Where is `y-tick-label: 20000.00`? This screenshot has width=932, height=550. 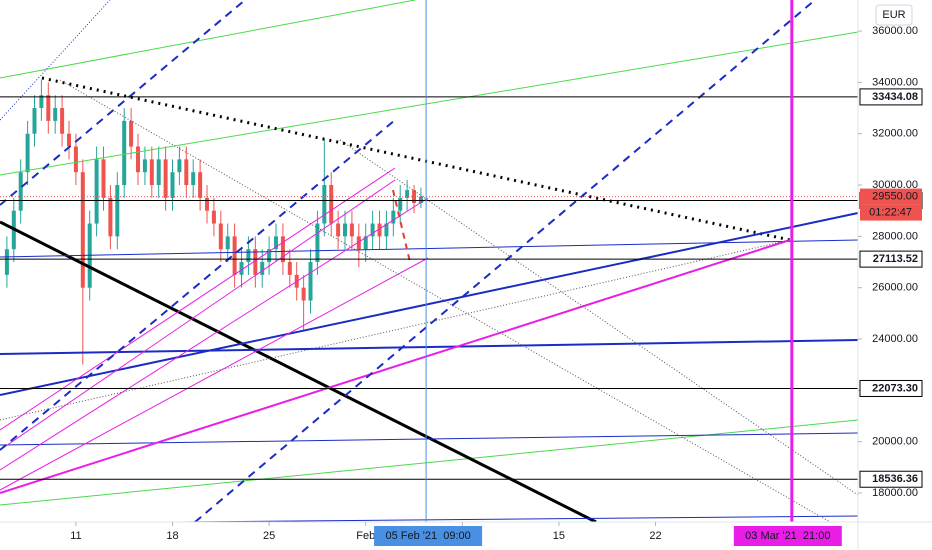 y-tick-label: 20000.00 is located at coordinates (895, 442).